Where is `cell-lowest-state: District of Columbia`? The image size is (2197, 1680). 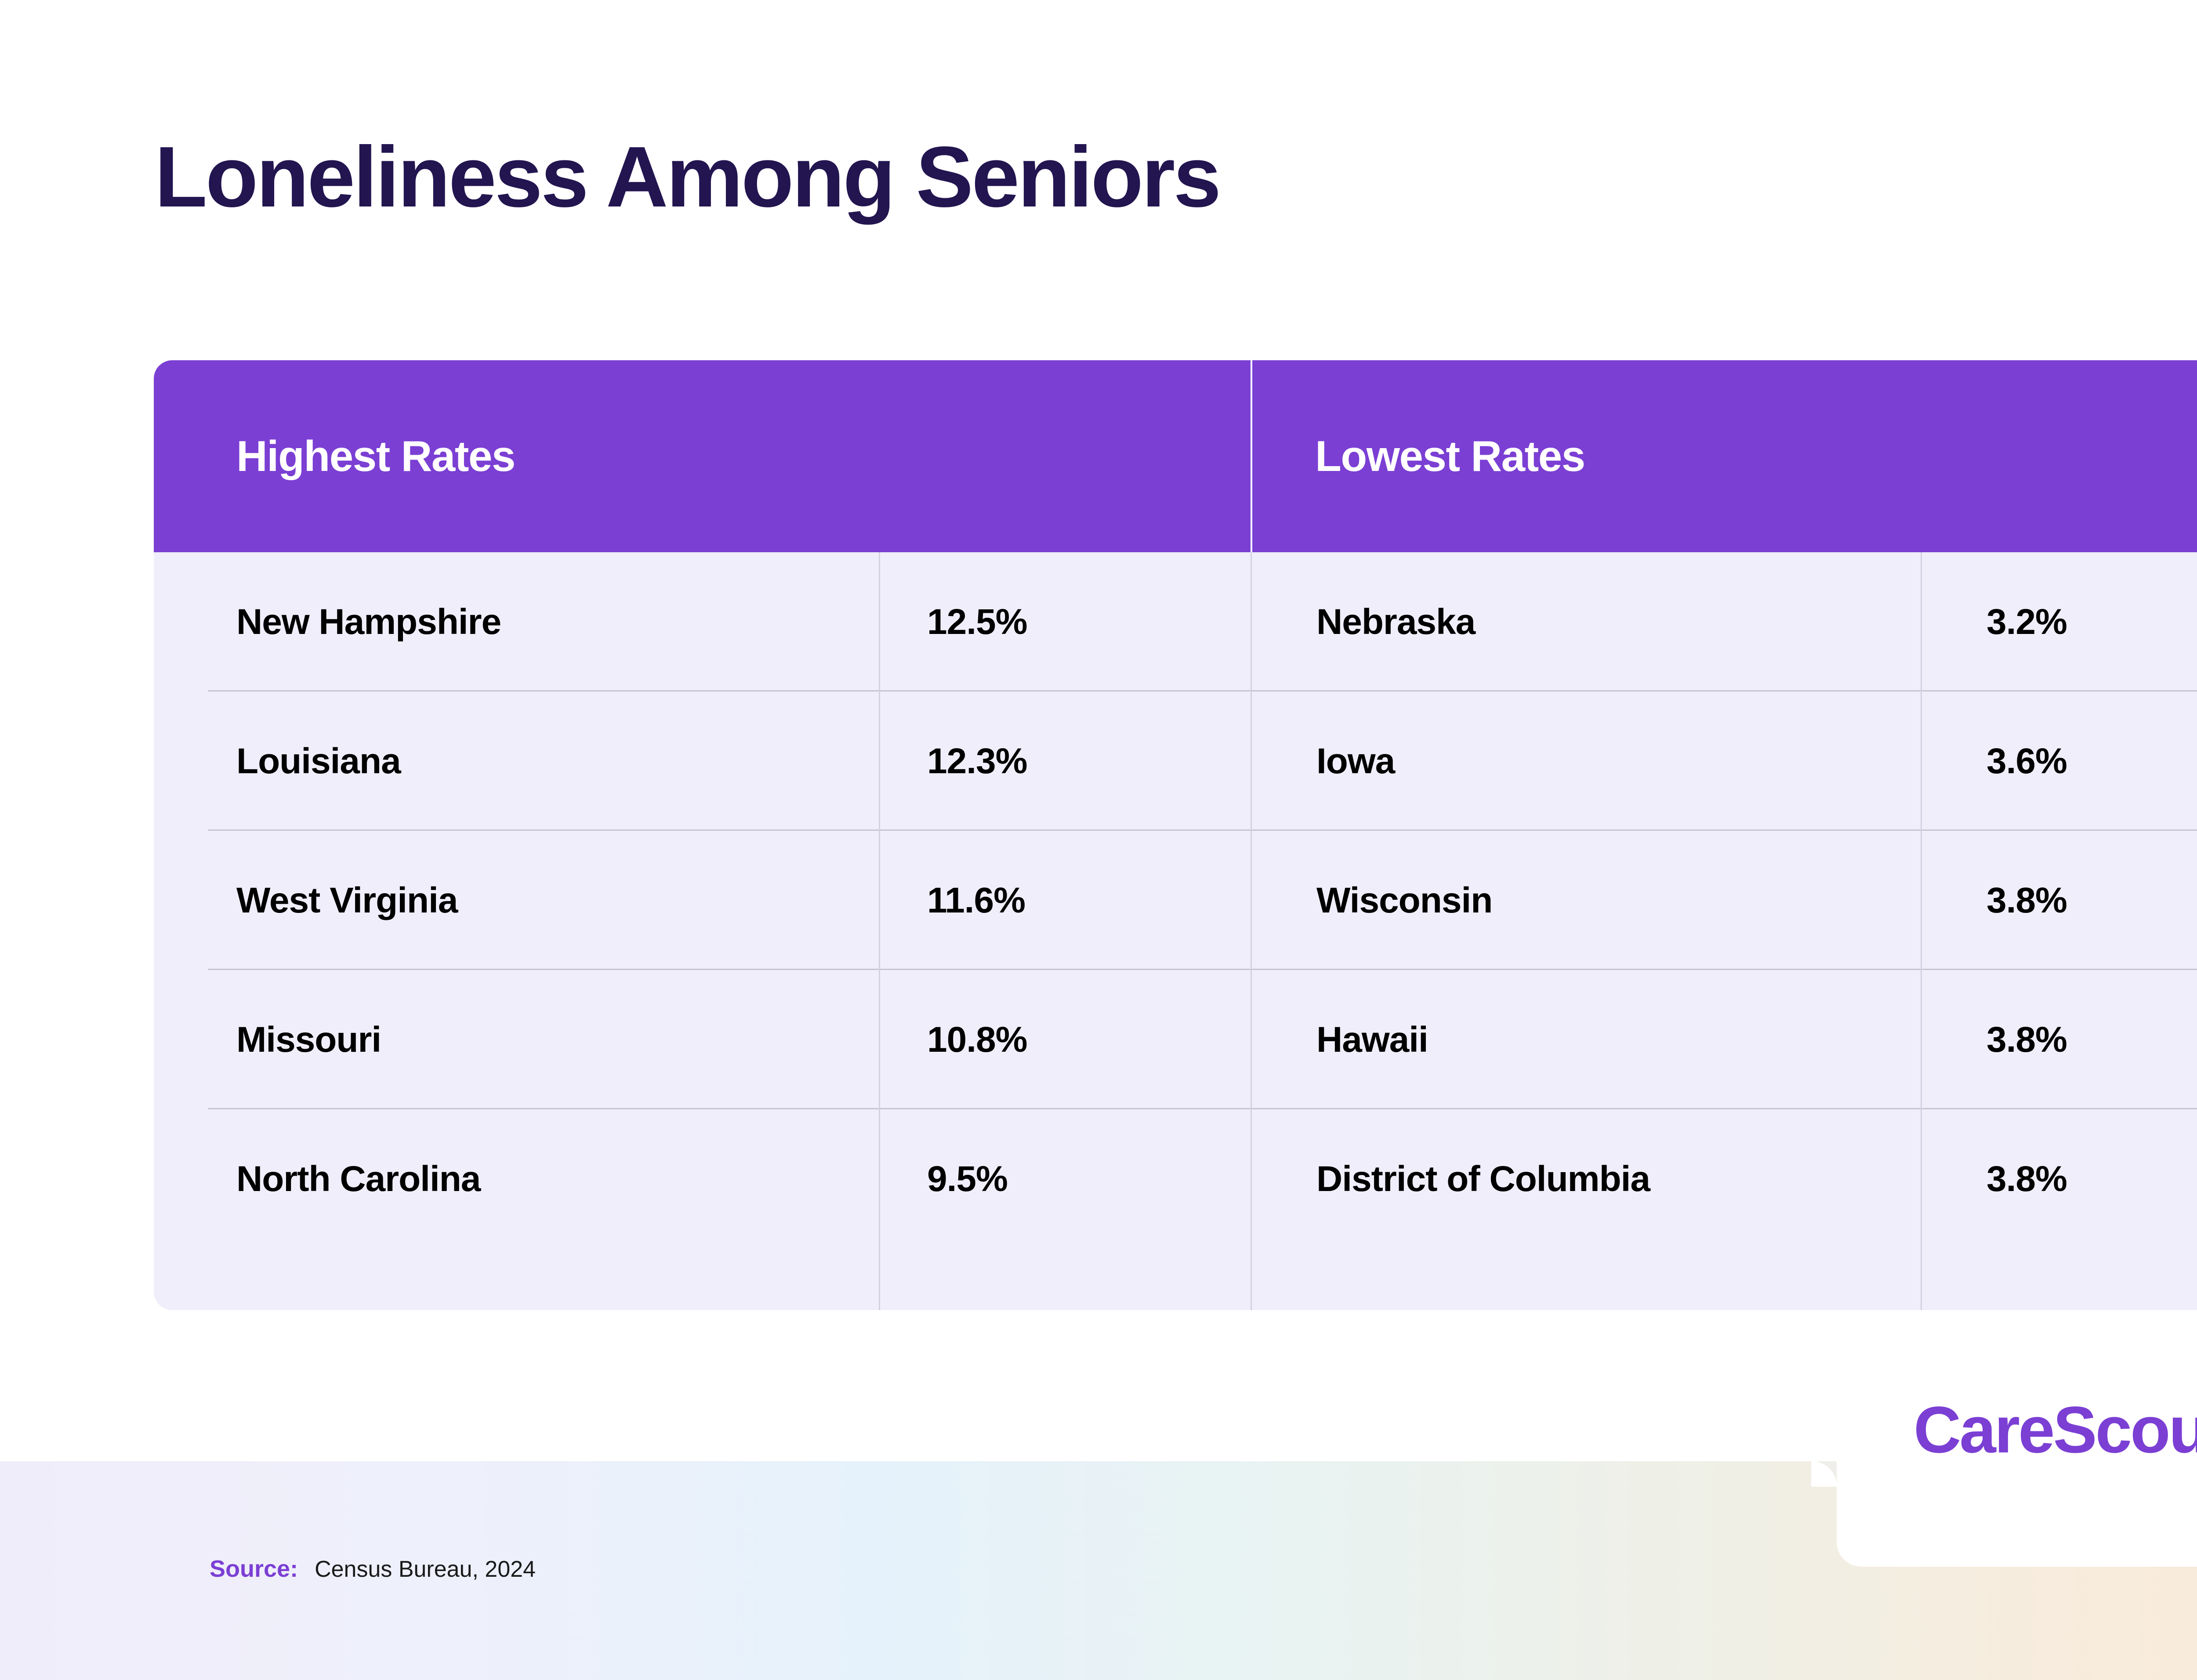 cell-lowest-state: District of Columbia is located at coordinates (1483, 1179).